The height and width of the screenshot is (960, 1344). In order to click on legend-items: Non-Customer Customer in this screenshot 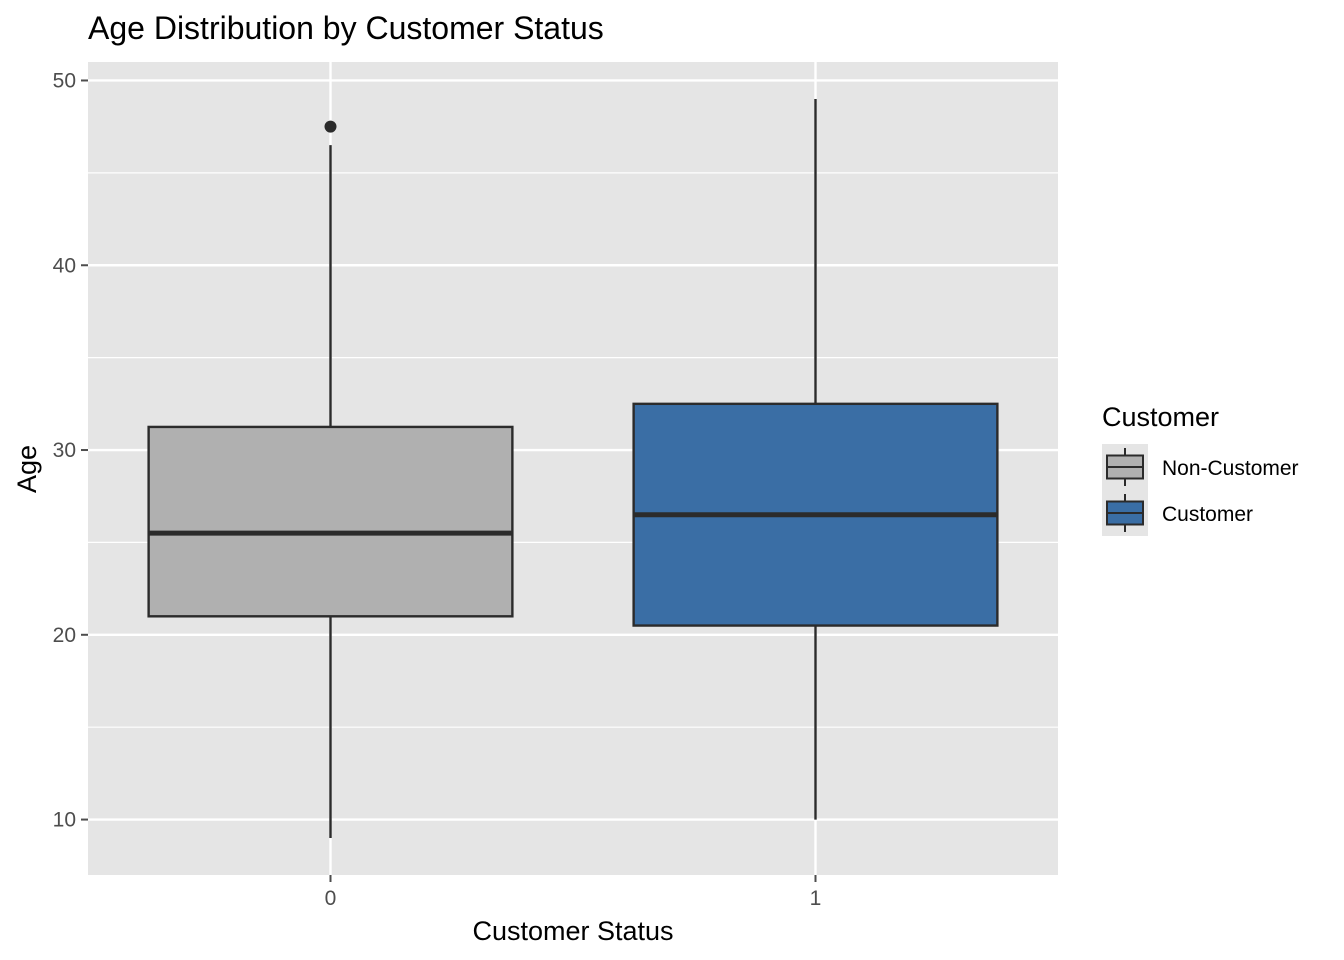, I will do `click(1200, 490)`.